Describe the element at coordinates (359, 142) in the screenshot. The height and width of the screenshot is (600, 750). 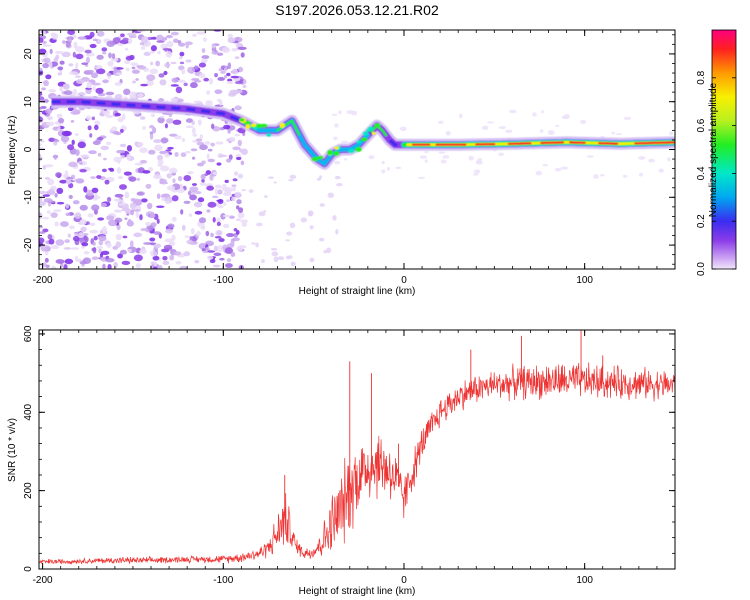
I see `ridge-hotspot` at that location.